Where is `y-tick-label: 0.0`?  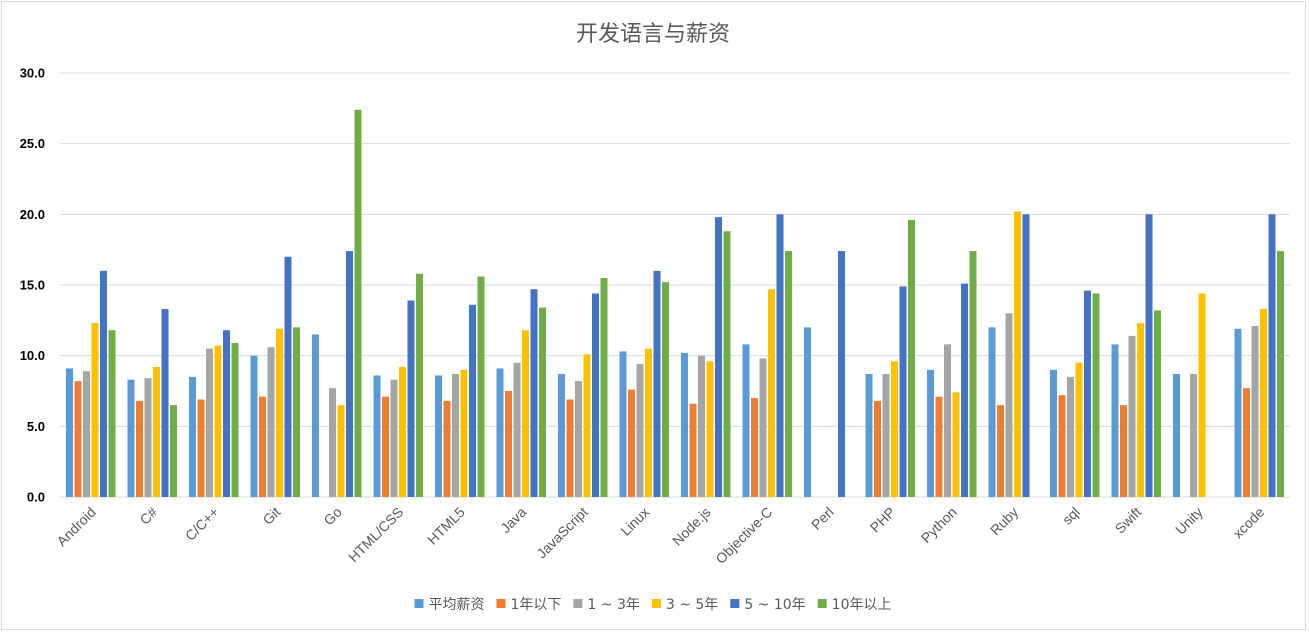
y-tick-label: 0.0 is located at coordinates (36, 497).